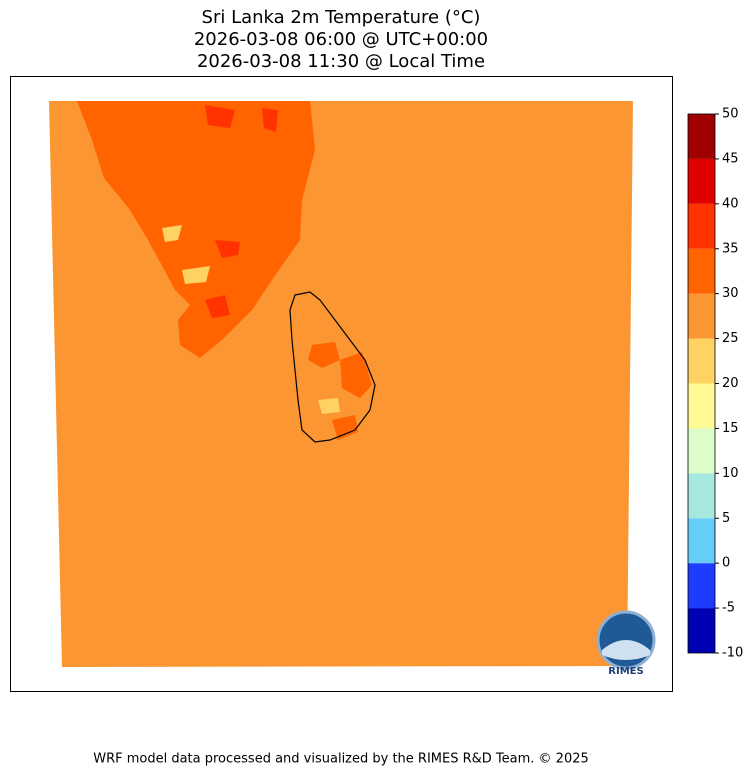 The image size is (756, 776). Describe the element at coordinates (341, 61) in the screenshot. I see `title-line: 2026-03-08 11:30 @ Local Time` at that location.